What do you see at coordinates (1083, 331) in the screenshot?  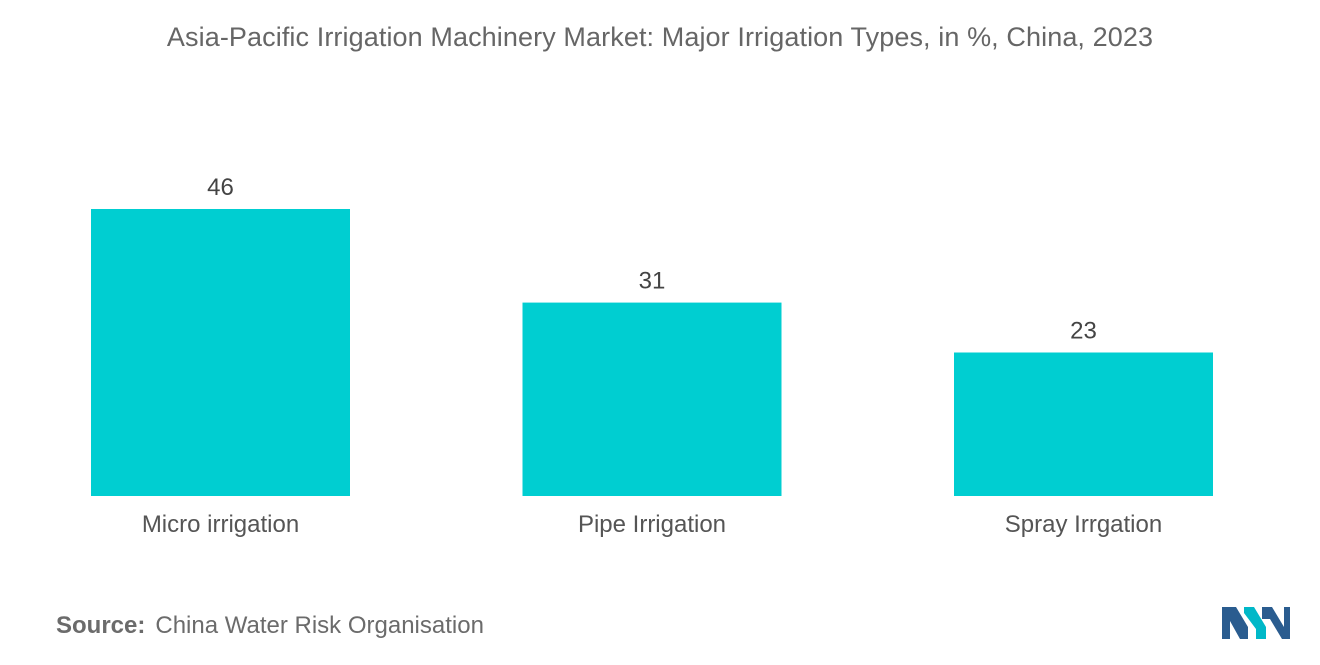 I see `data-label-3: 23` at bounding box center [1083, 331].